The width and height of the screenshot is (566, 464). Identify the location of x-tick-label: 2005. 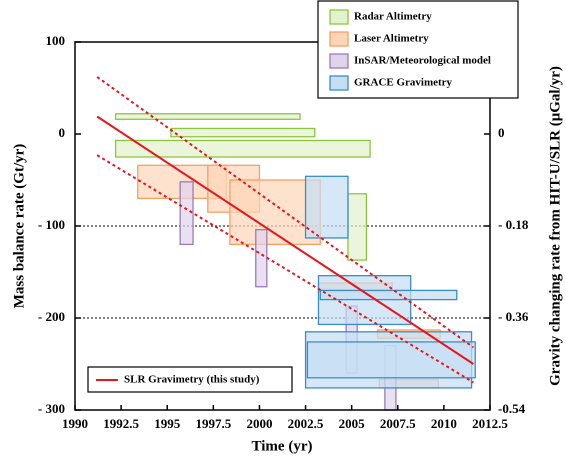
(352, 423).